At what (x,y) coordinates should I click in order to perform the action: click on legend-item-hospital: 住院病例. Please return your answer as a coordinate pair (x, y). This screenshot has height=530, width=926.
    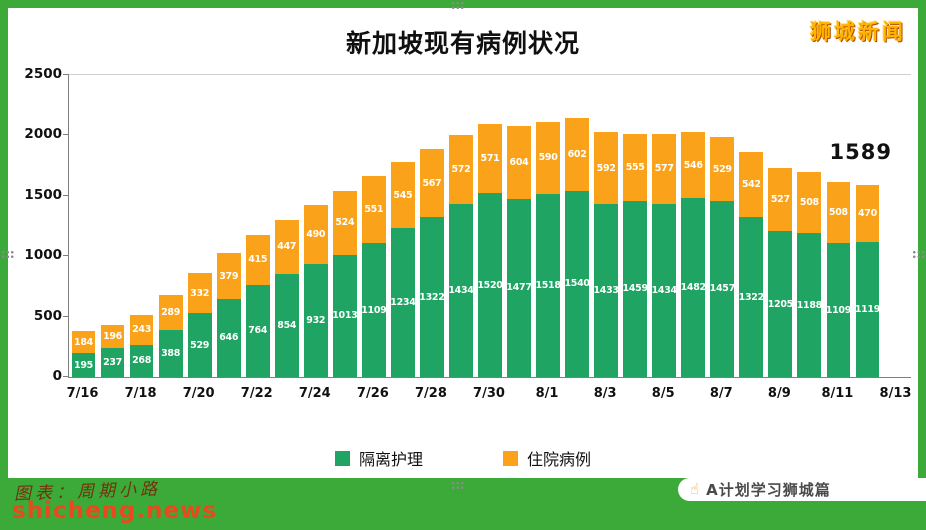
    Looking at the image, I should click on (547, 458).